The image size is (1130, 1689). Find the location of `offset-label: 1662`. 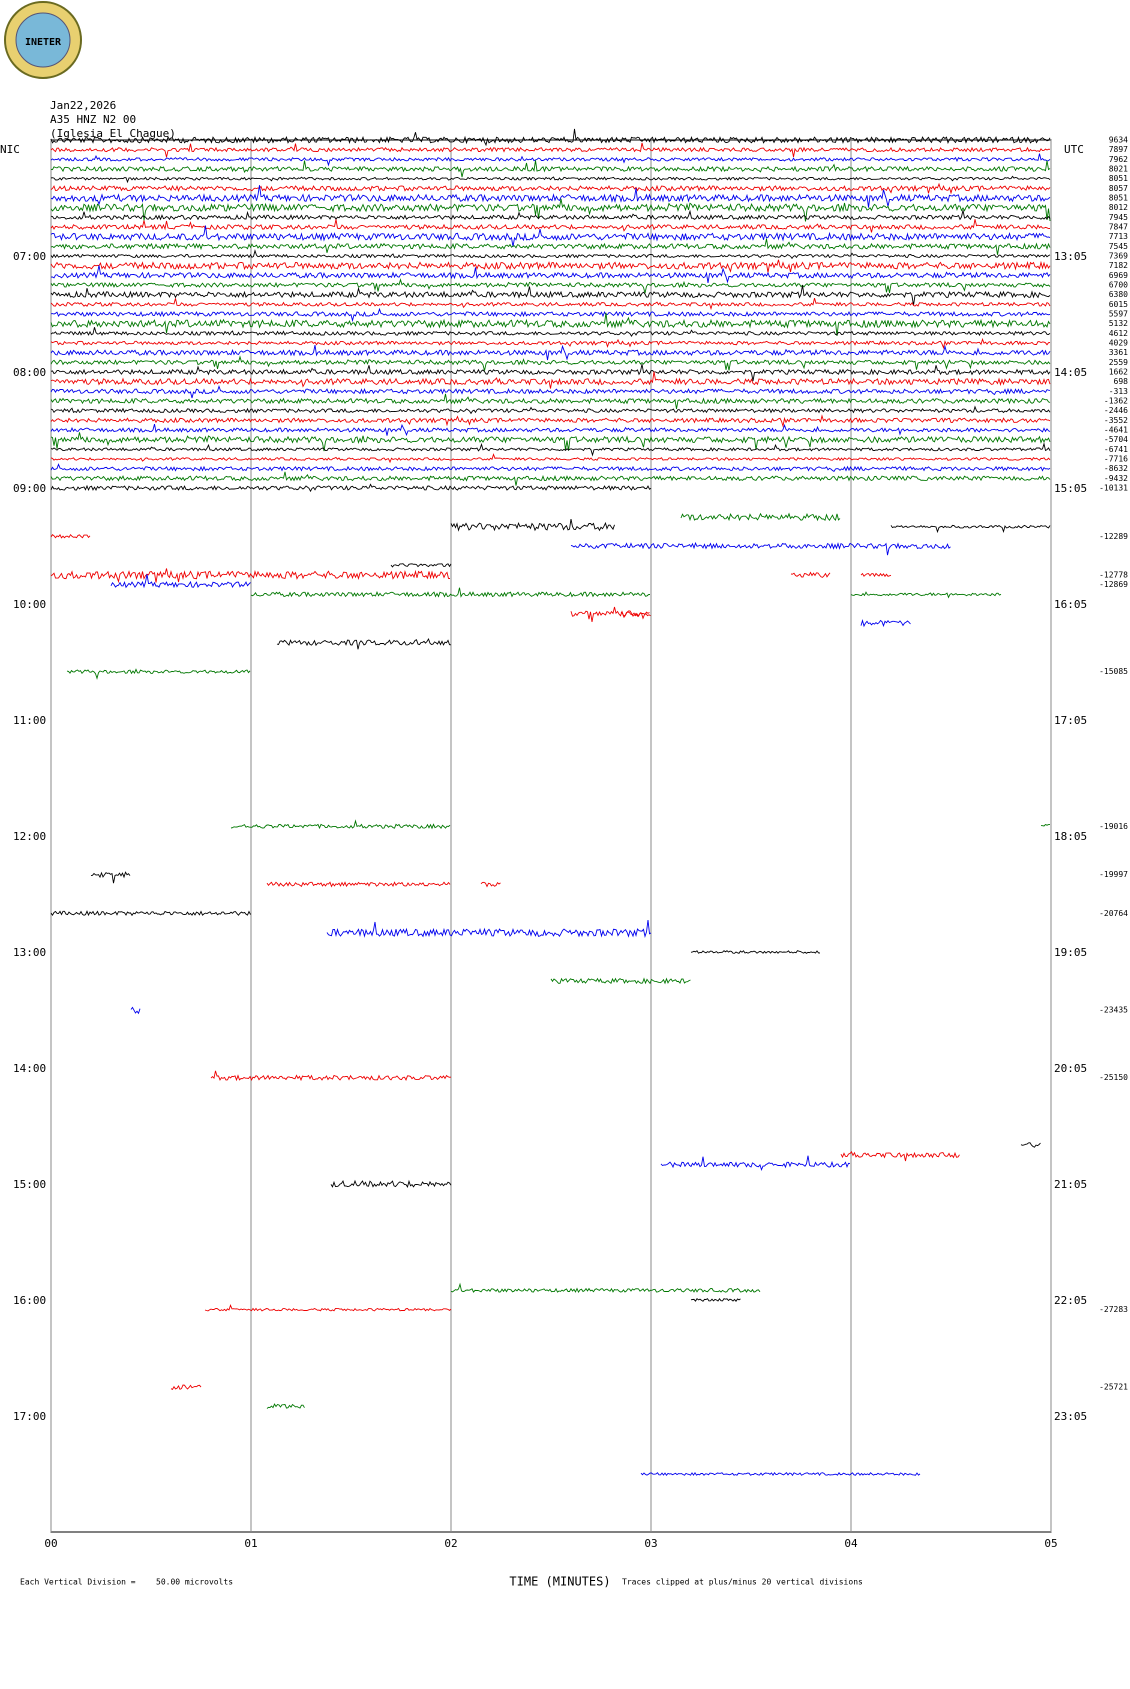

offset-label: 1662 is located at coordinates (1118, 372).